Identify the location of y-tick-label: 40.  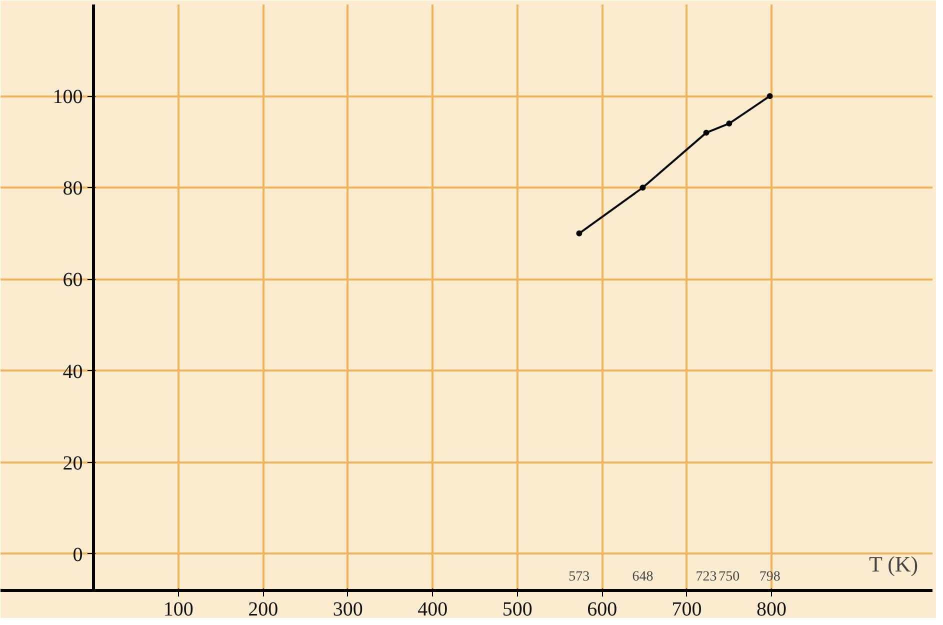
(72, 371).